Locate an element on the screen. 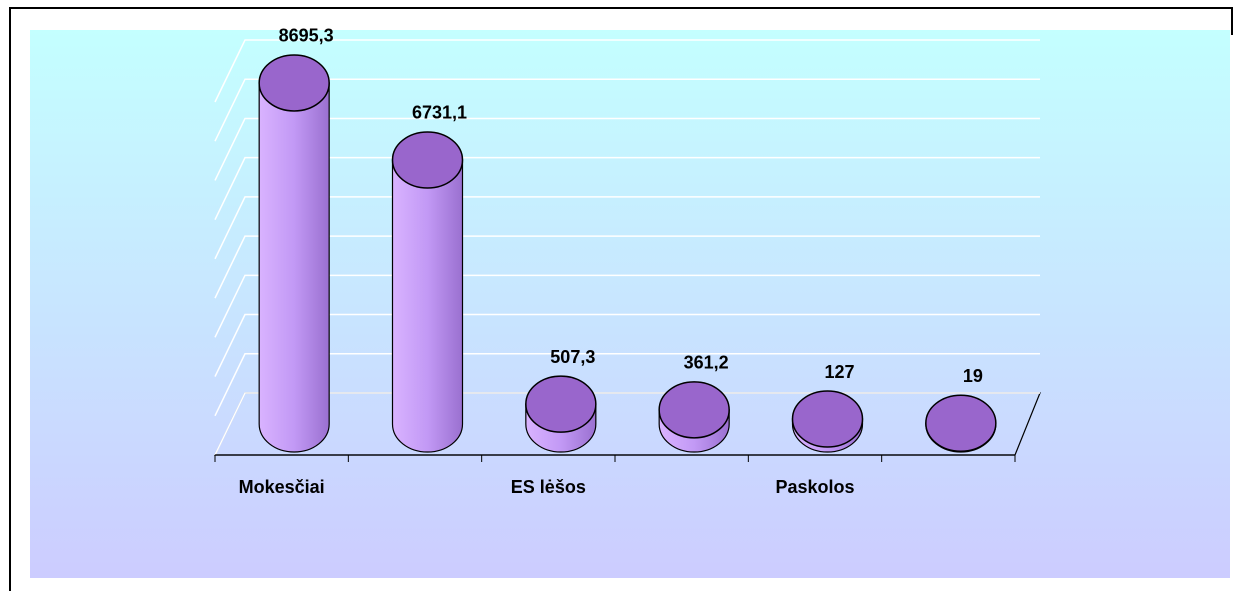 The height and width of the screenshot is (596, 1242). x-tick-label: Mokesčiai is located at coordinates (282, 487).